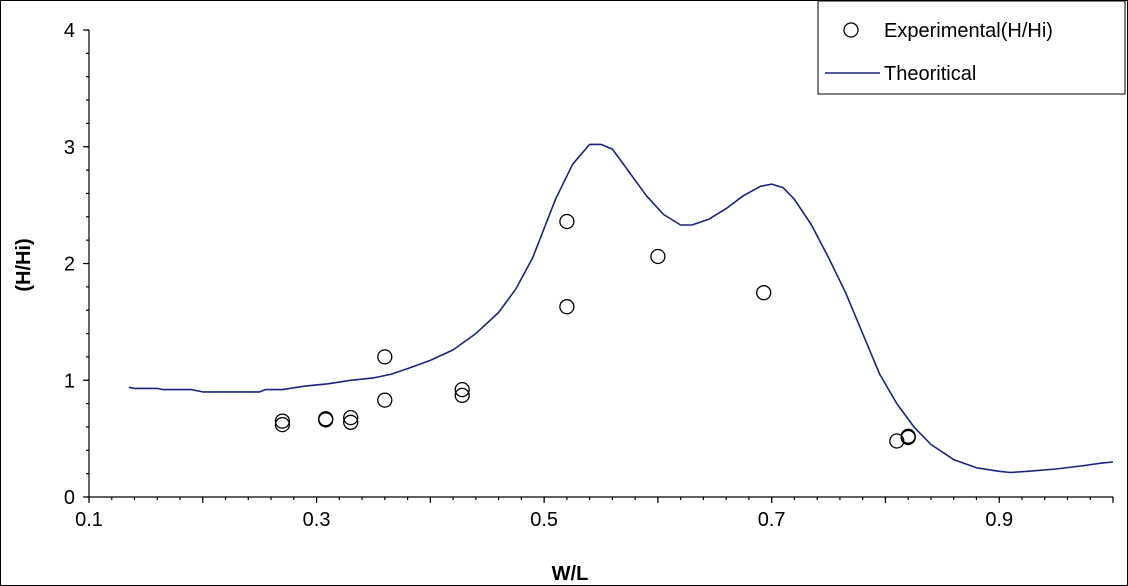 The width and height of the screenshot is (1128, 586). I want to click on y-tick-label: 4, so click(69, 31).